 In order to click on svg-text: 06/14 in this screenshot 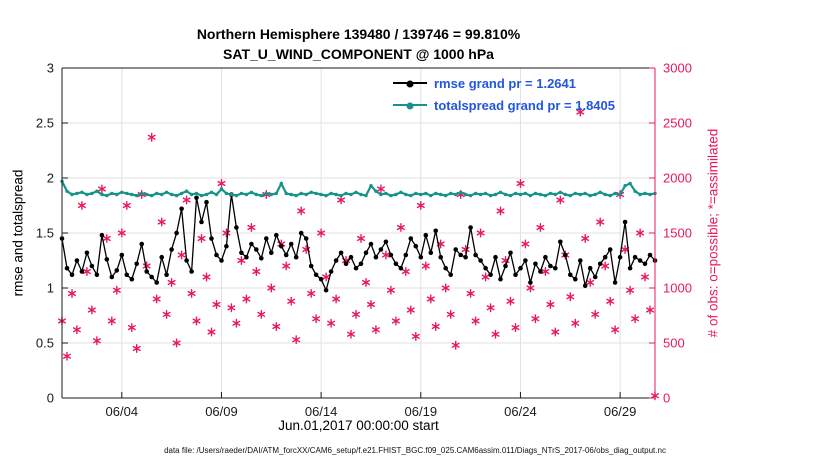, I will do `click(321, 411)`.